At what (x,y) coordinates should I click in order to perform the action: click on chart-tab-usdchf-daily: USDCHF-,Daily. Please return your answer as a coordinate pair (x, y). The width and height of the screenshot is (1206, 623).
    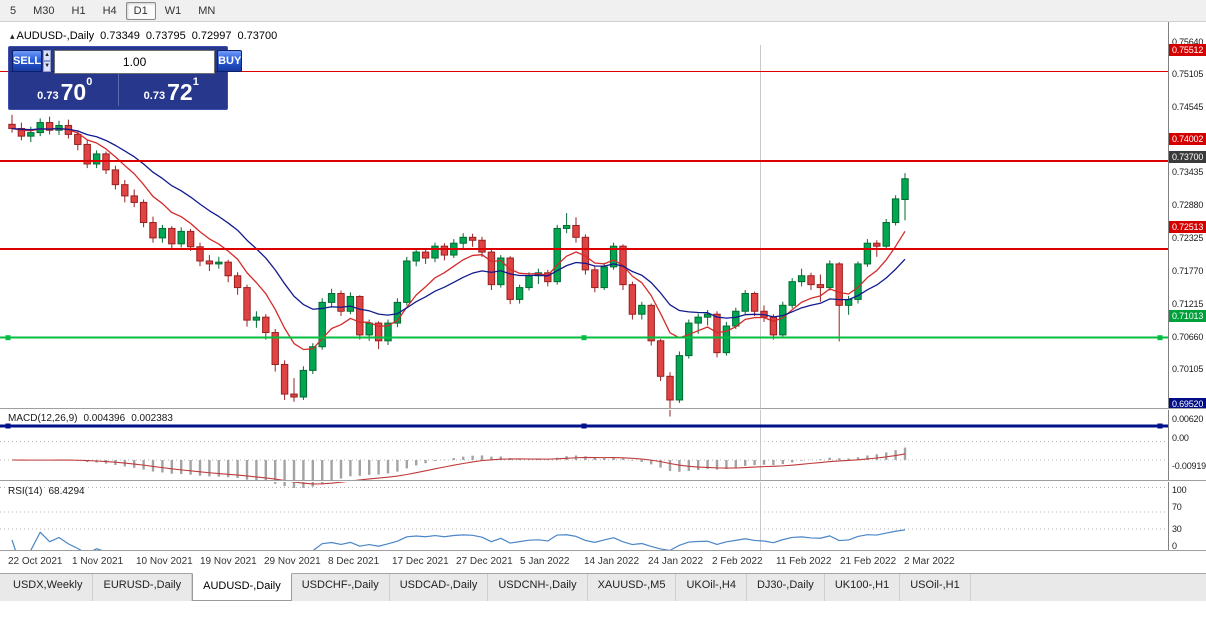
    Looking at the image, I should click on (341, 587).